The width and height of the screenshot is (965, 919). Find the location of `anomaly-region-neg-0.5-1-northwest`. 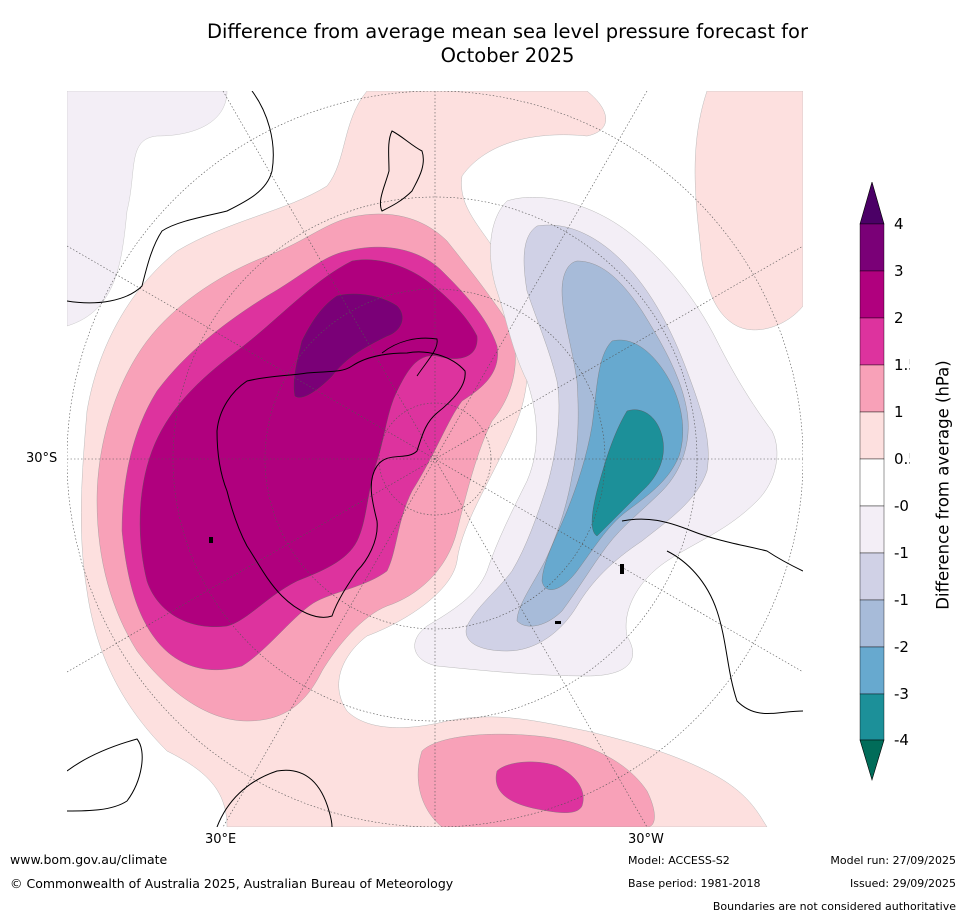

anomaly-region-neg-0.5-1-northwest is located at coordinates (147, 209).